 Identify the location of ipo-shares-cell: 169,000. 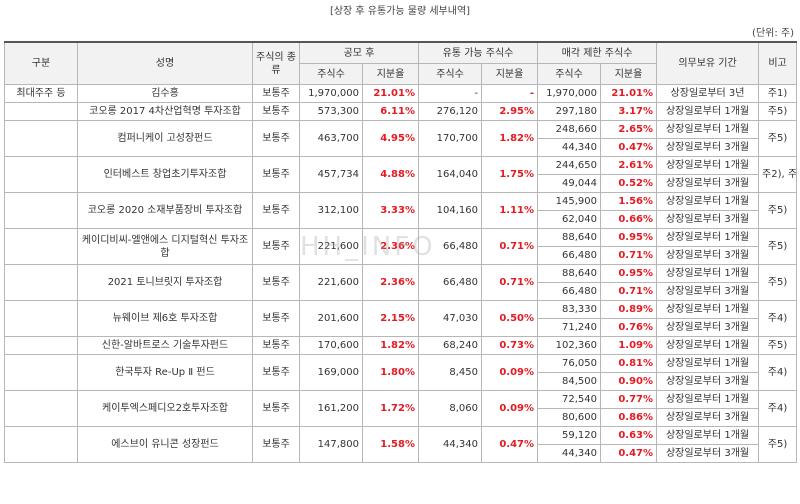
(331, 372).